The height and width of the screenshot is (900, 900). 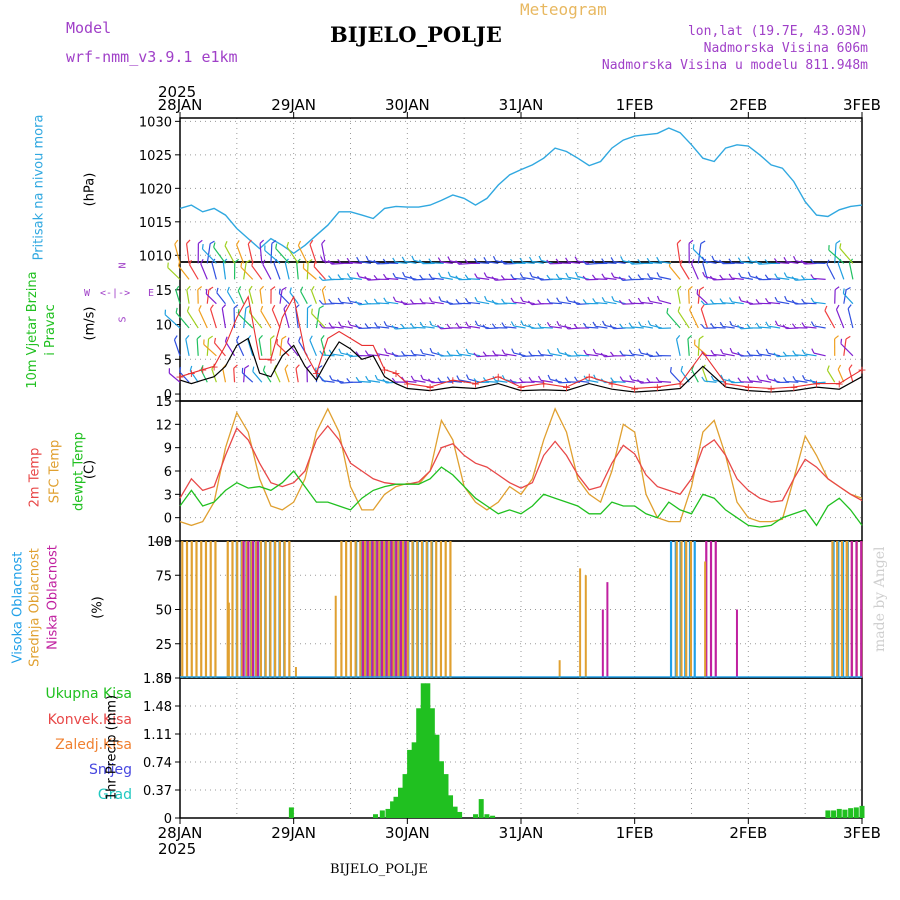 I want to click on x-tick-label-bottom: 31JAN, so click(x=521, y=833).